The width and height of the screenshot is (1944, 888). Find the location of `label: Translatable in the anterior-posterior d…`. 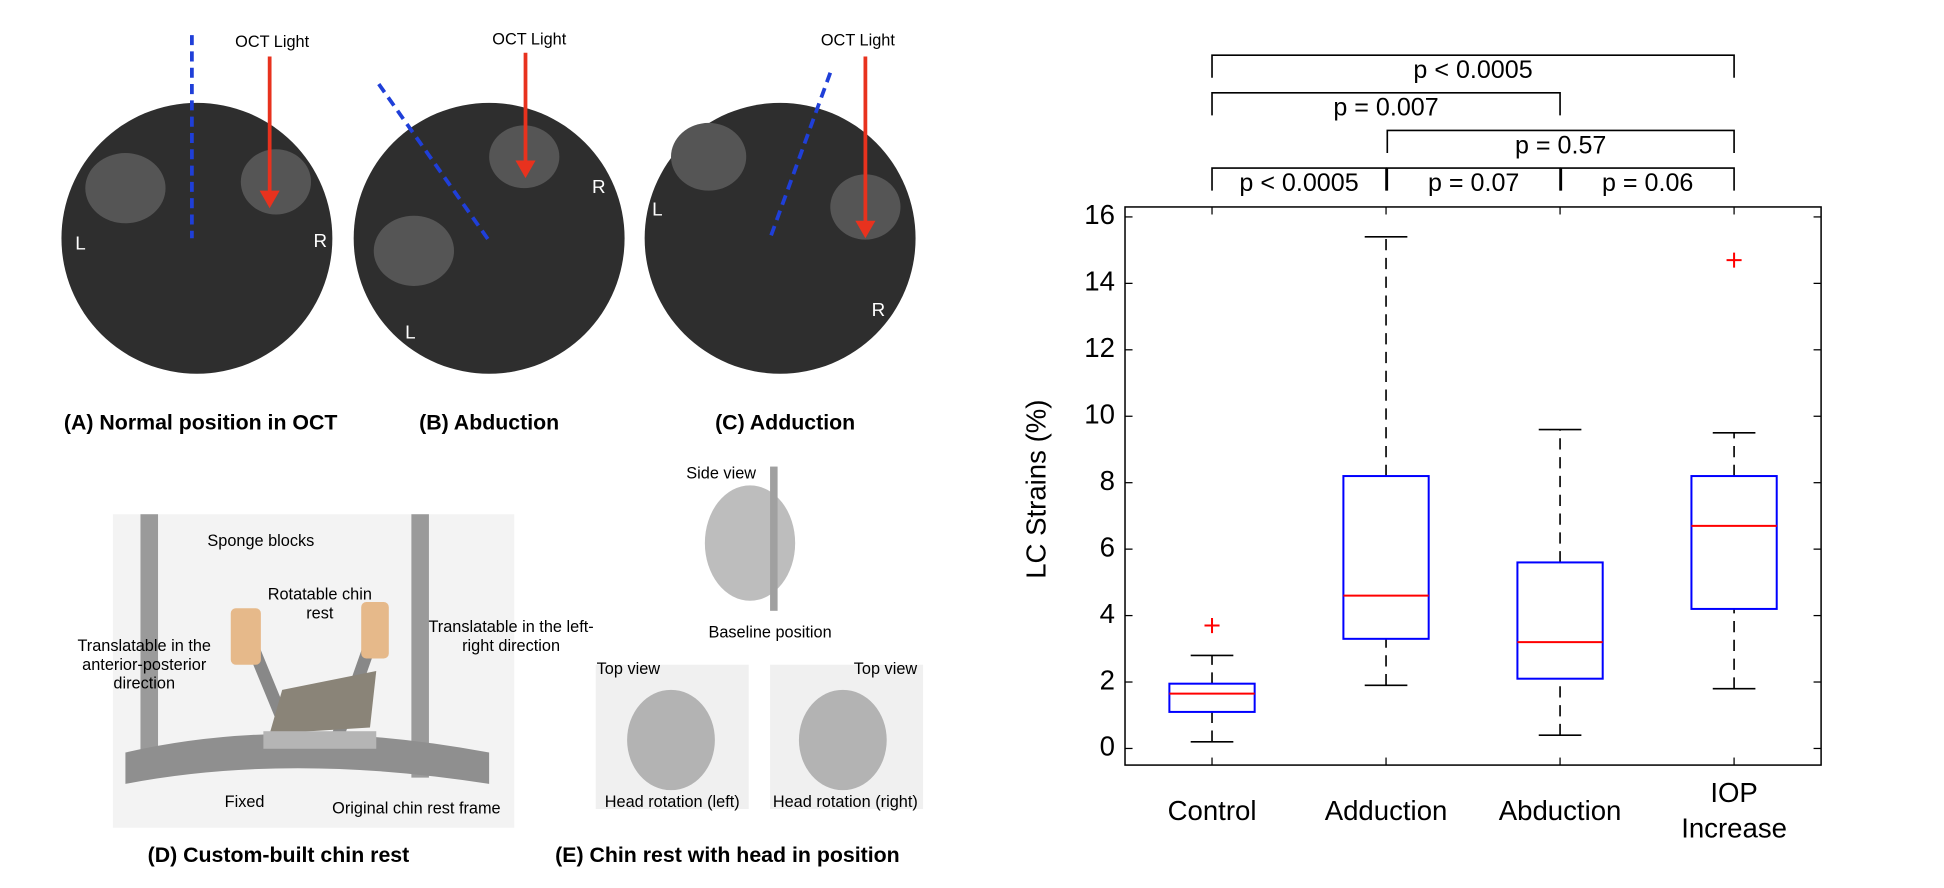

label: Translatable in the anterior-posterior d… is located at coordinates (144, 664).